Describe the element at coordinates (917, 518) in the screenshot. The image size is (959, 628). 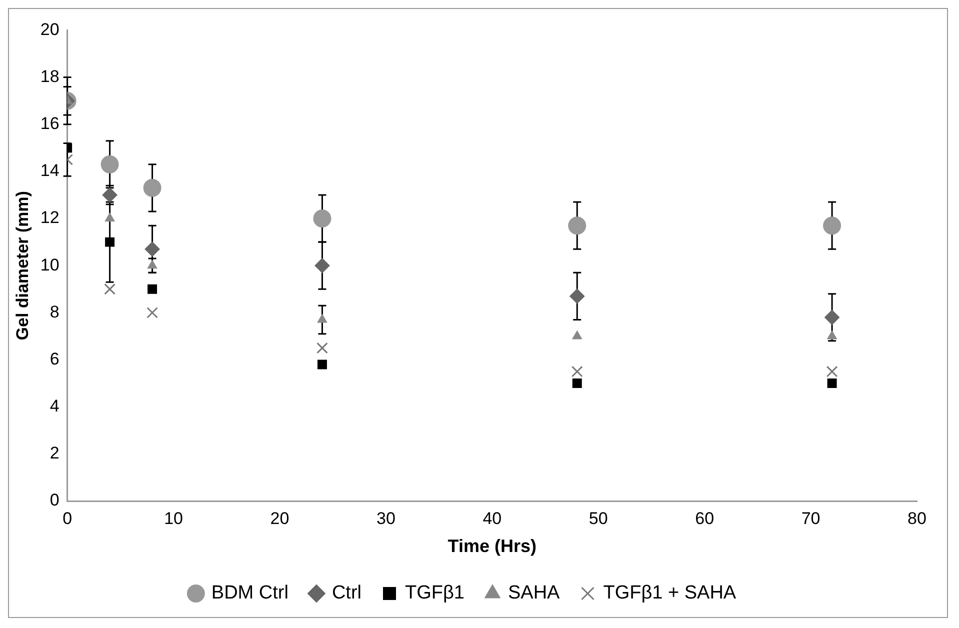
I see `x-tick-label: 80` at that location.